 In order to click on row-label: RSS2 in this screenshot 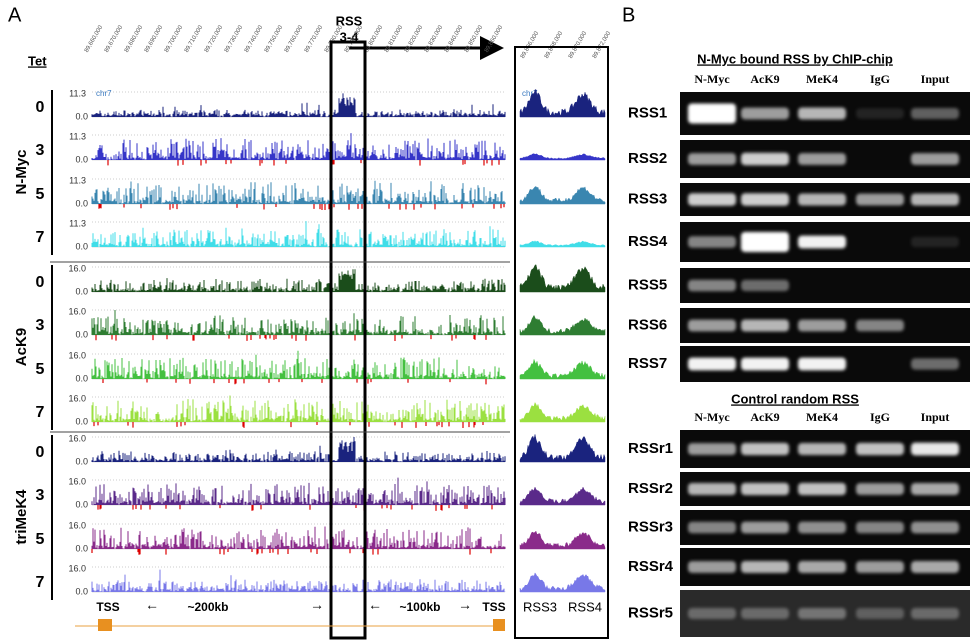, I will do `click(647, 158)`.